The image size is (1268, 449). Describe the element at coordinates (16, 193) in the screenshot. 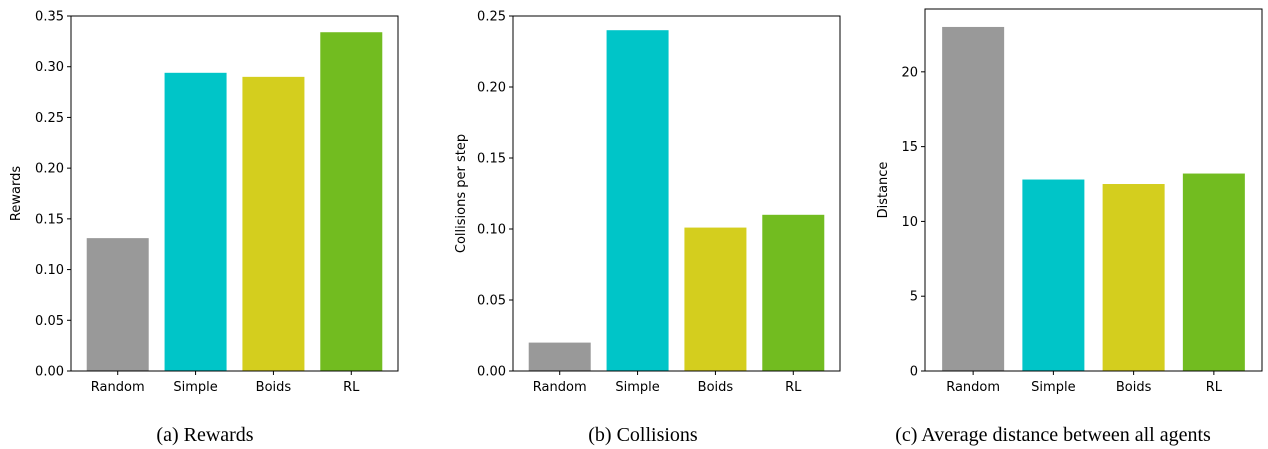

I see `y-axis-label: Rewards` at that location.